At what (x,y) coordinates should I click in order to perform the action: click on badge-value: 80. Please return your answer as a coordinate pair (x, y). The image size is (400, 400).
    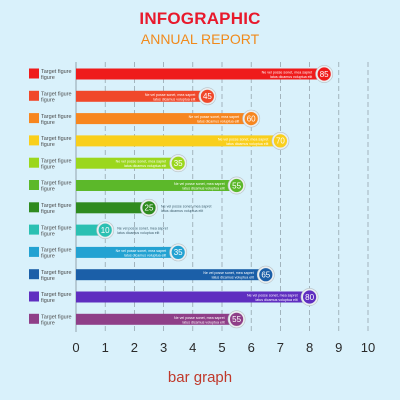
    Looking at the image, I should click on (309, 297).